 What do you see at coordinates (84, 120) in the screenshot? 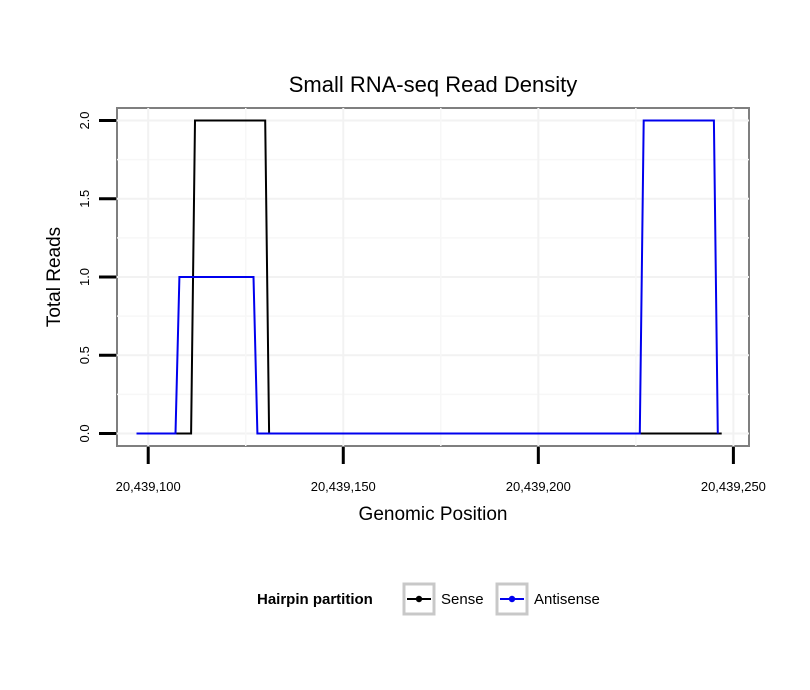
I see `y-tick-label: 2.0` at bounding box center [84, 120].